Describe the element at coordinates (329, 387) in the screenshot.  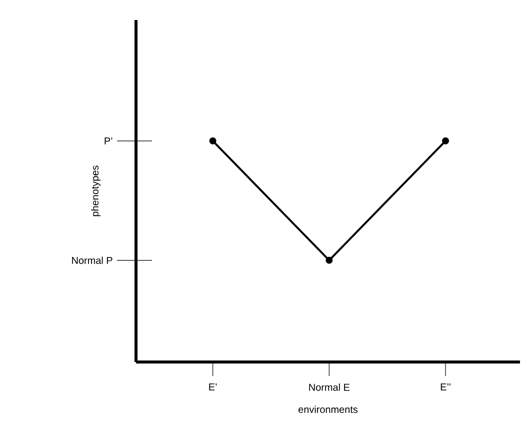
I see `x-tick-label: Normal E` at that location.